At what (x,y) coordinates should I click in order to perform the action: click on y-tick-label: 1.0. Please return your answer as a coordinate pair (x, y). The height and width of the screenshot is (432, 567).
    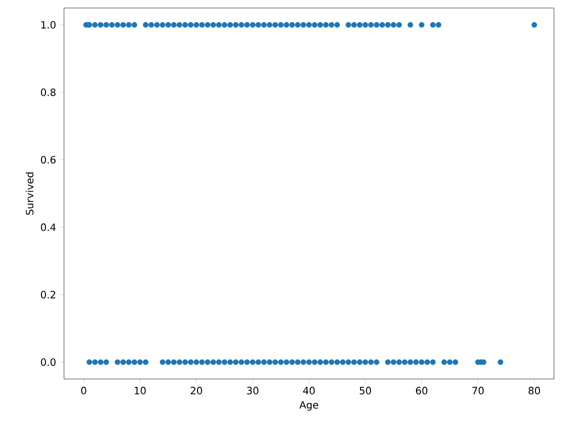
    Looking at the image, I should click on (48, 25).